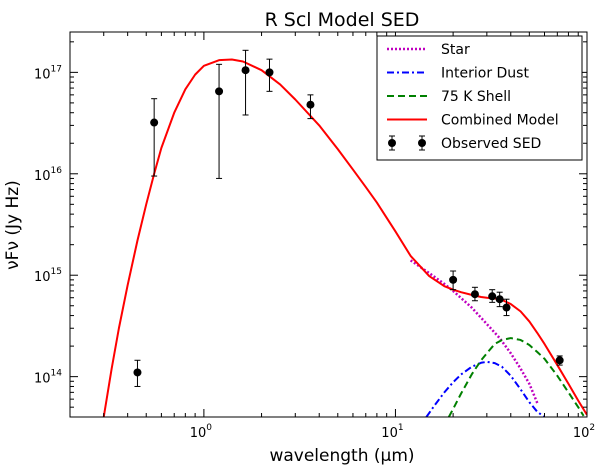  What do you see at coordinates (56, 69) in the screenshot?
I see `y-tick-exponent: 17` at bounding box center [56, 69].